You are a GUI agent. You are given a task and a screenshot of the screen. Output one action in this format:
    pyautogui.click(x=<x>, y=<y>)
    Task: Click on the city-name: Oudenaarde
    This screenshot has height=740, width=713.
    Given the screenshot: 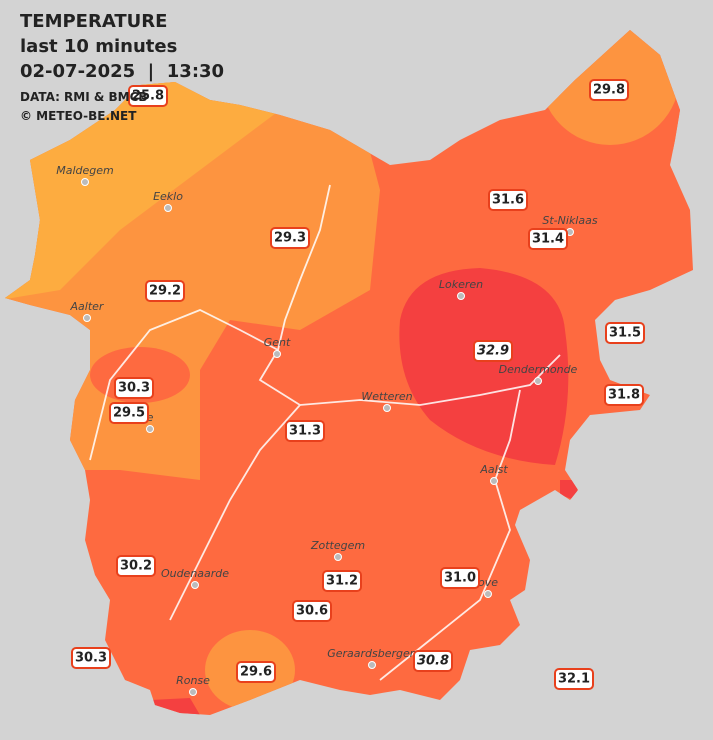 What is the action you would take?
    pyautogui.click(x=195, y=573)
    